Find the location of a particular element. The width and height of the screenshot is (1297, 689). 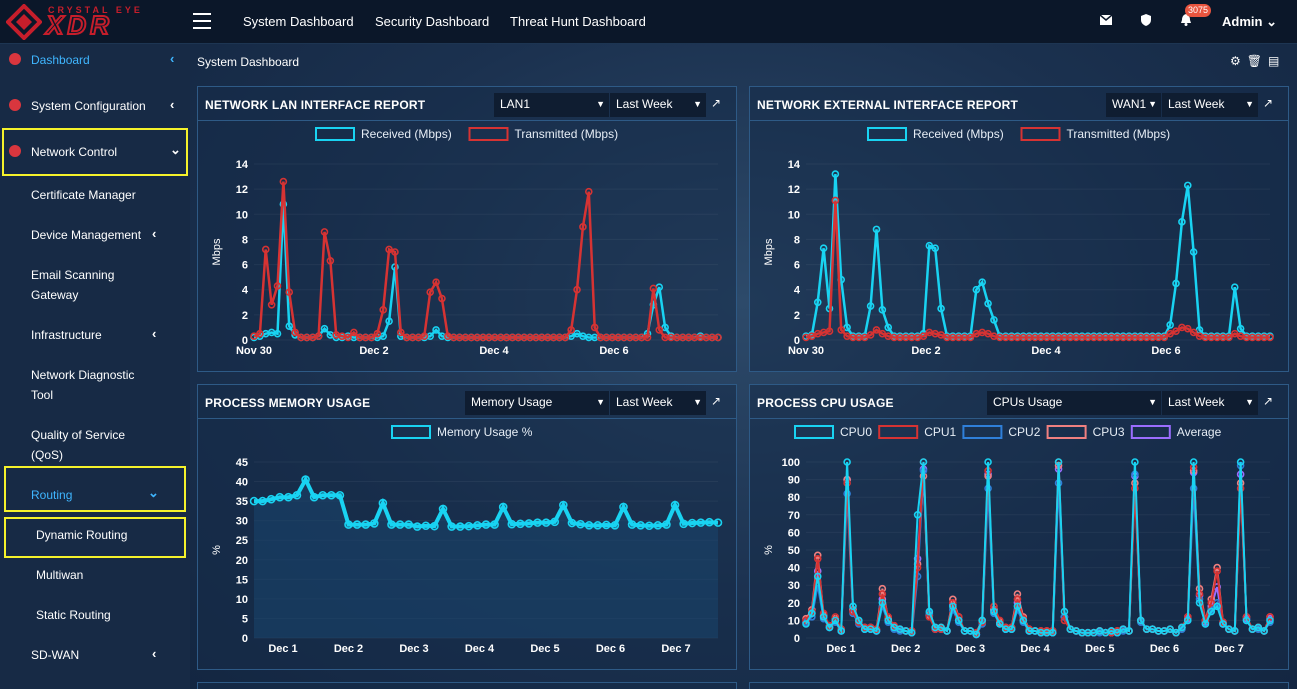

user-menu: Admin ⌄ is located at coordinates (1249, 22).